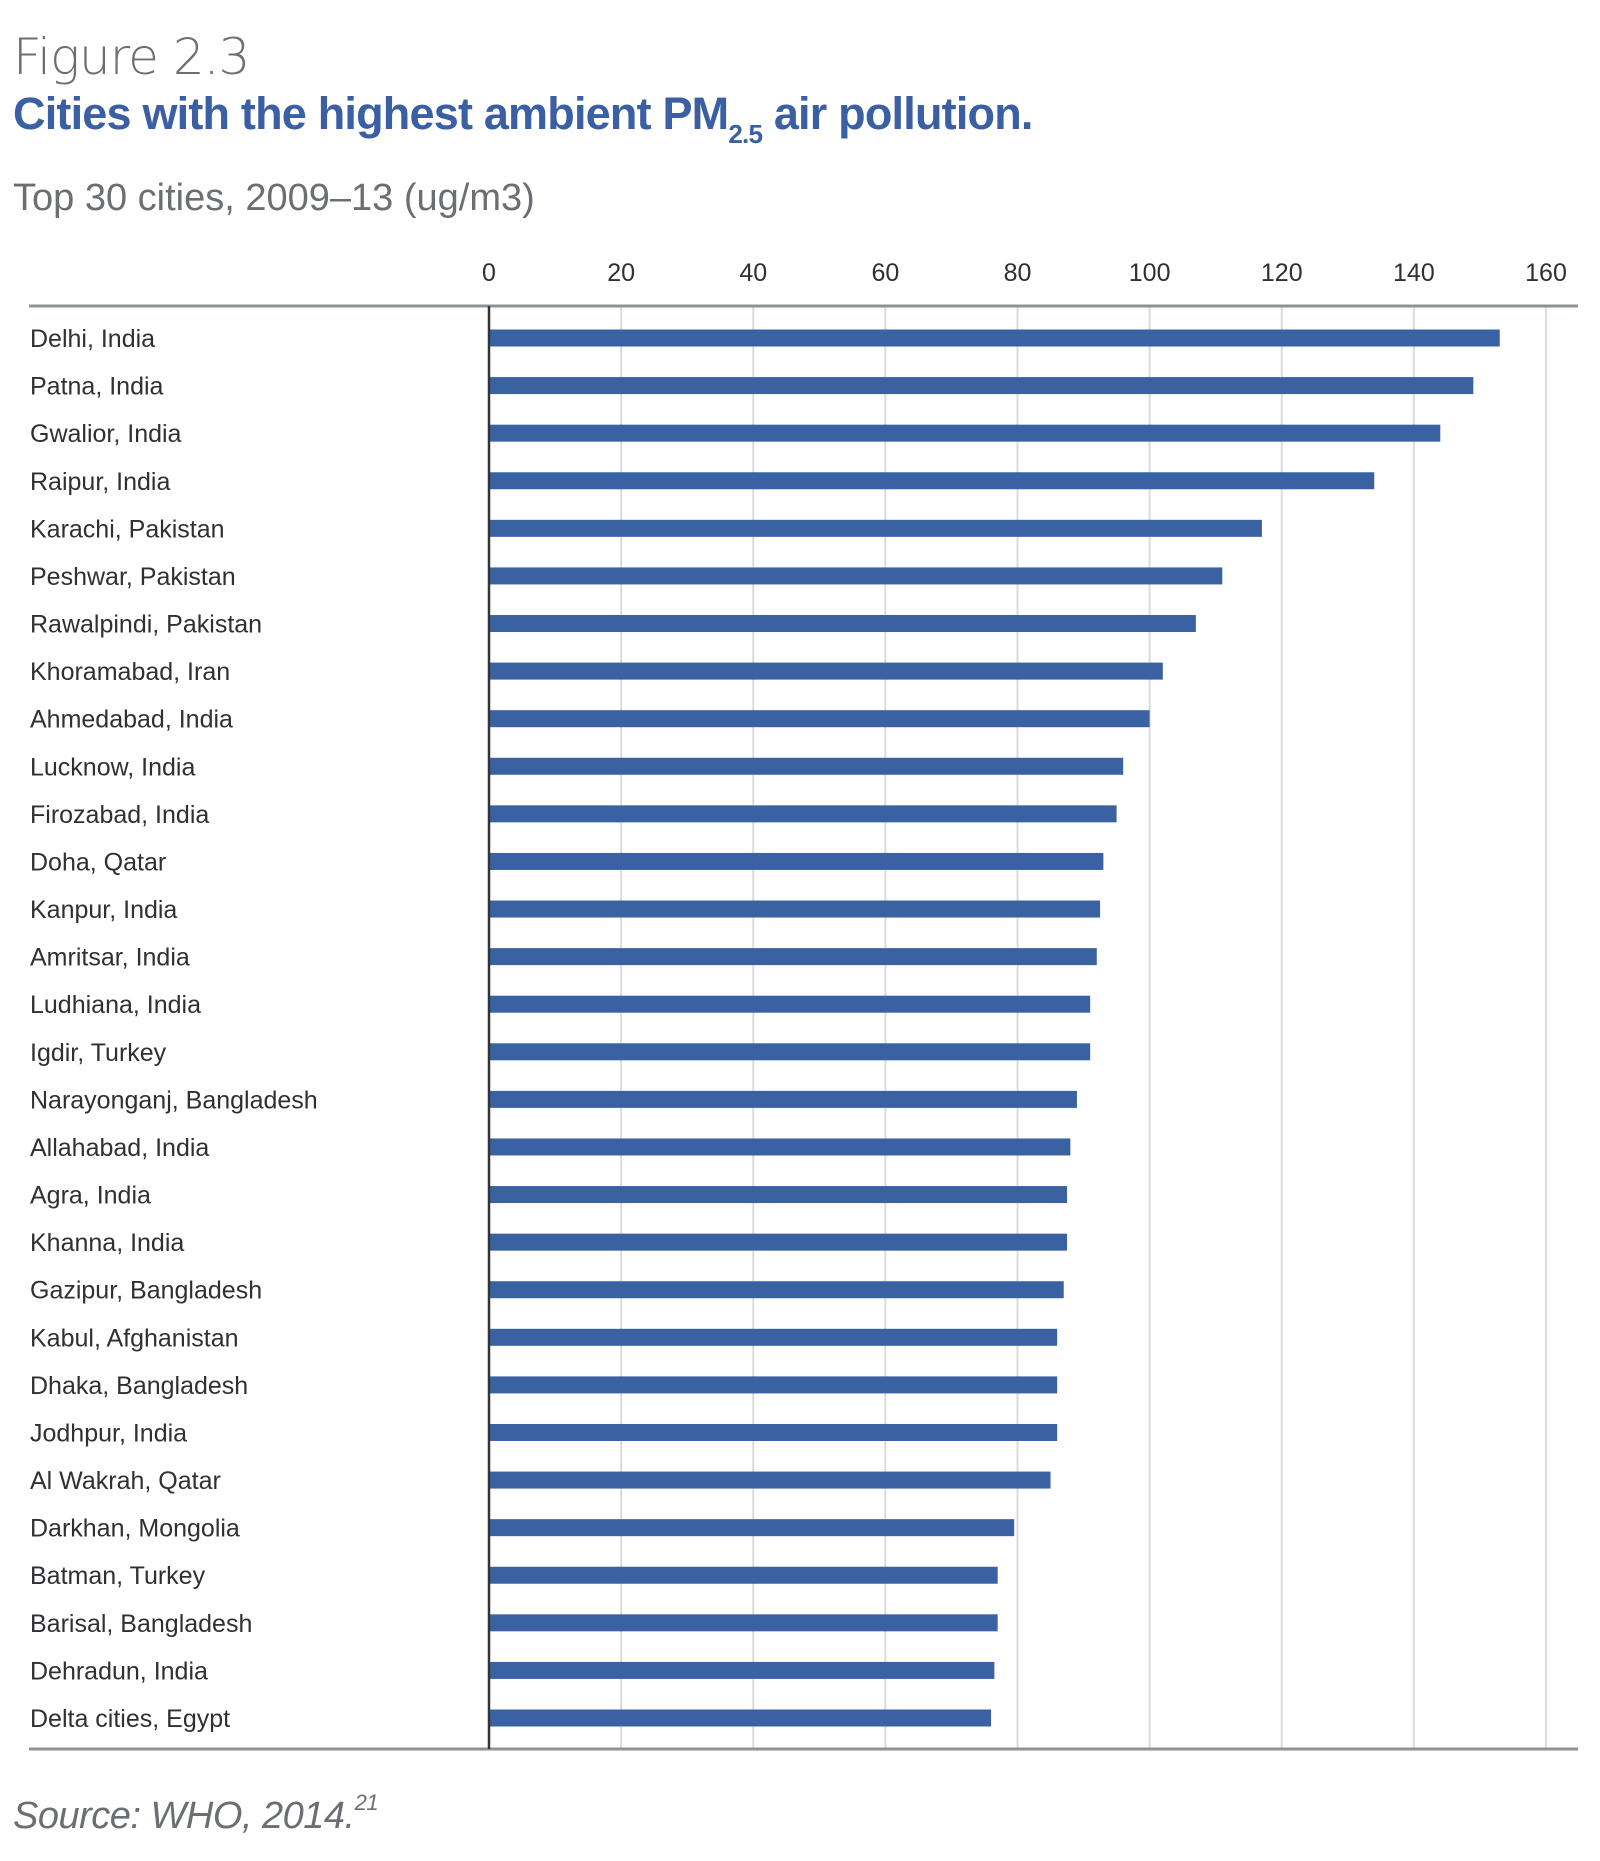 This screenshot has width=1600, height=1861. I want to click on category-label: Doha, Qatar, so click(98, 862).